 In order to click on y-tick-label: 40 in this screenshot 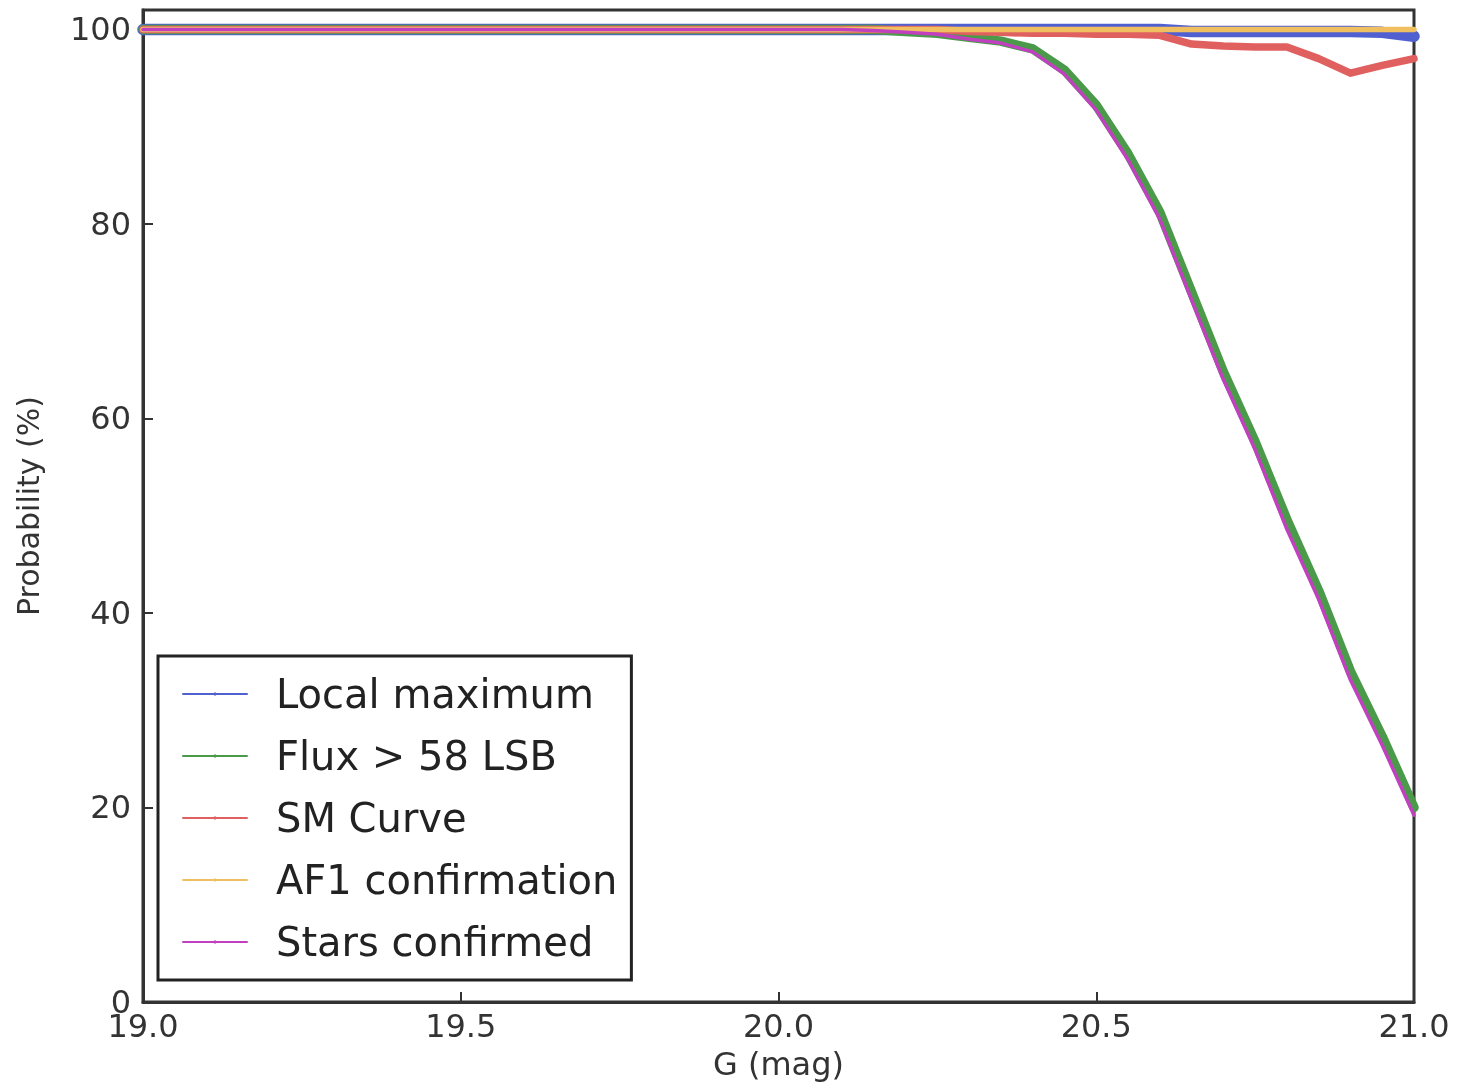, I will do `click(110, 612)`.